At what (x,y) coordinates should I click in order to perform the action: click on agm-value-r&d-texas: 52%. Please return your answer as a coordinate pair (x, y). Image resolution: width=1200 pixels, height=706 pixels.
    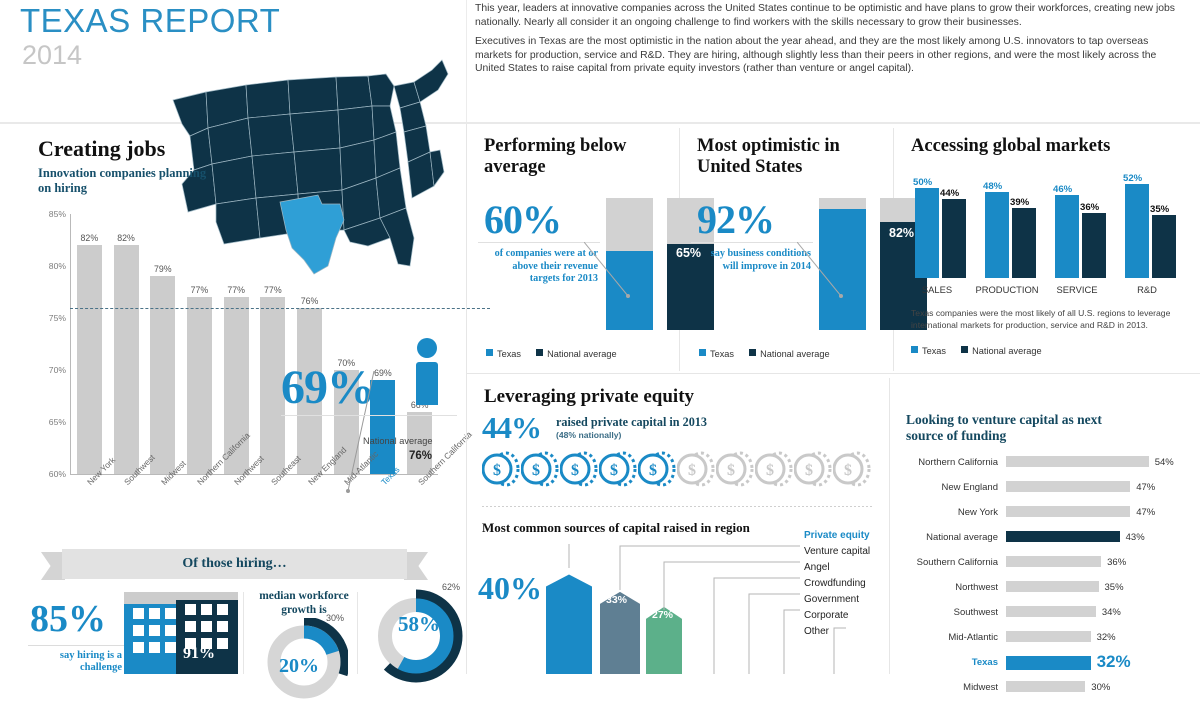
    Looking at the image, I should click on (1133, 179).